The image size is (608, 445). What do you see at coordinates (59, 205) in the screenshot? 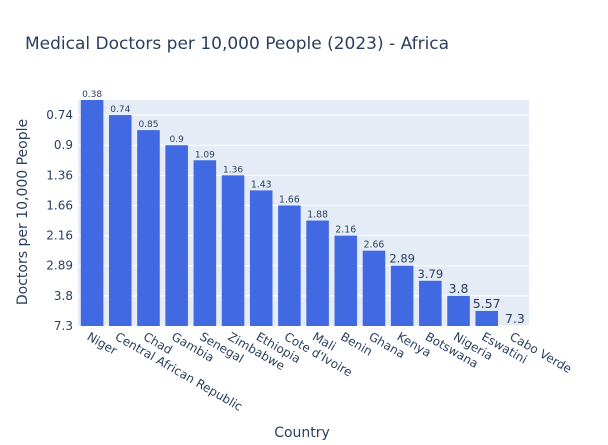
I see `y-tick-label: 1.66` at bounding box center [59, 205].